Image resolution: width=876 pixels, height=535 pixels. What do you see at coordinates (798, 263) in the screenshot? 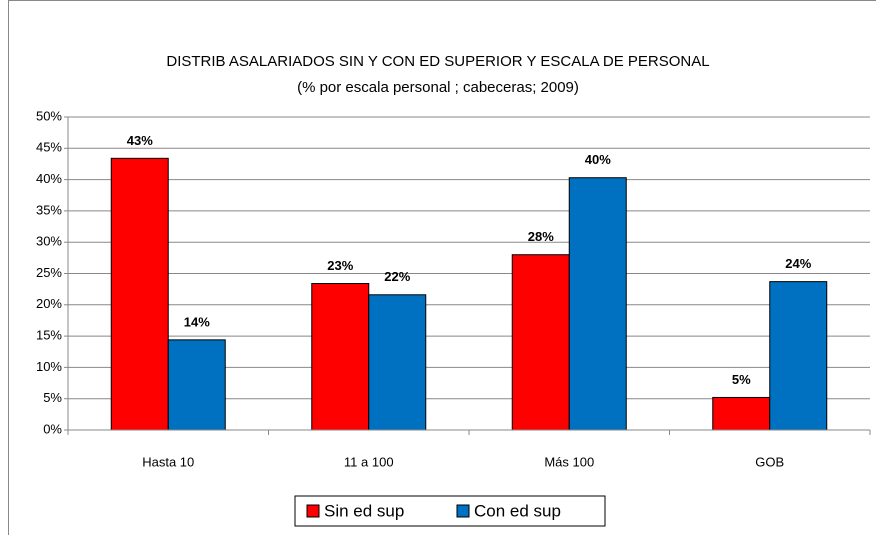
I see `value-label: 24%` at bounding box center [798, 263].